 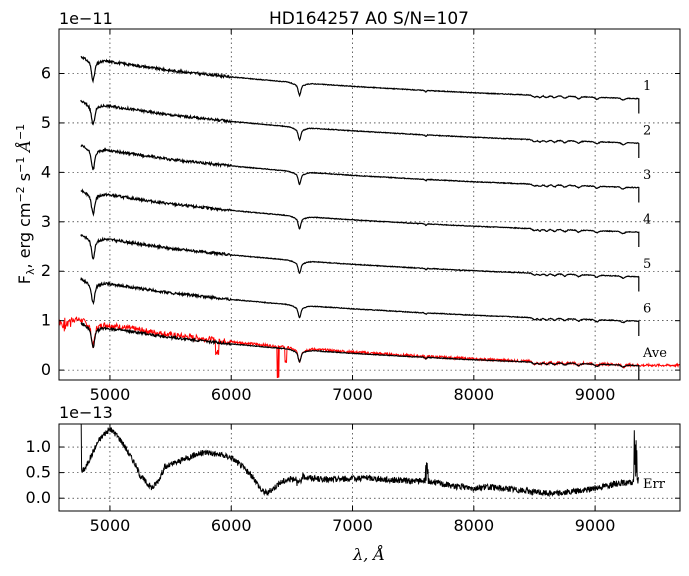 What do you see at coordinates (595, 394) in the screenshot?
I see `top-x-tick-label: 9000` at bounding box center [595, 394].